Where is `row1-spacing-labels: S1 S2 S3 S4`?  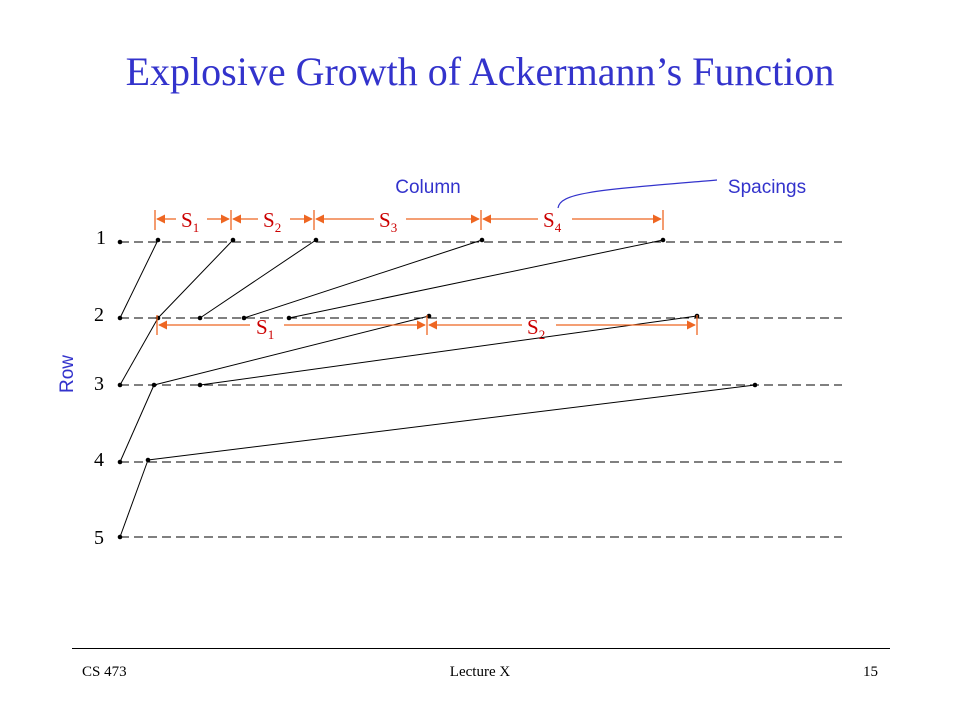
row1-spacing-labels: S1 S2 S3 S4 is located at coordinates (371, 221).